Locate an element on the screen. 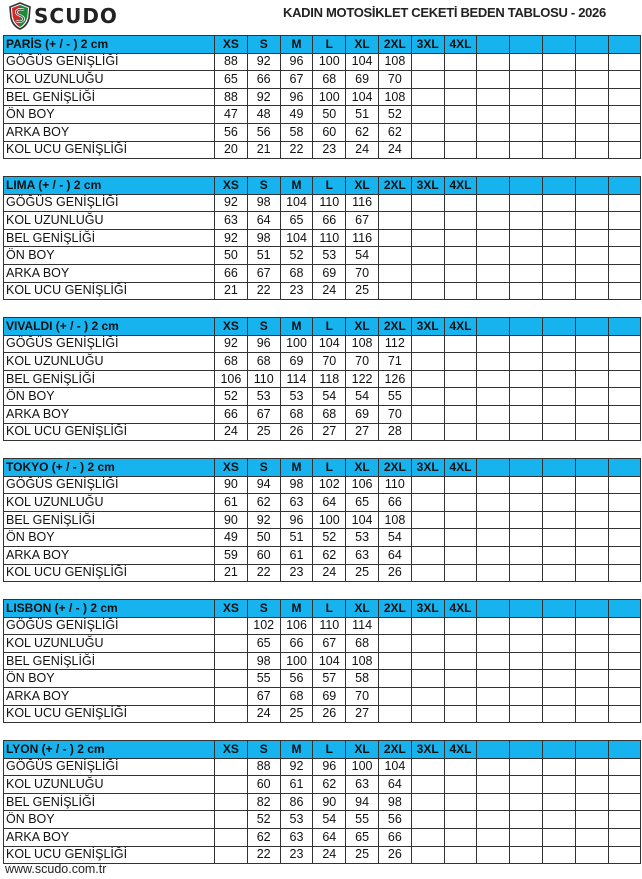  measurement-value: 100 is located at coordinates (296, 661).